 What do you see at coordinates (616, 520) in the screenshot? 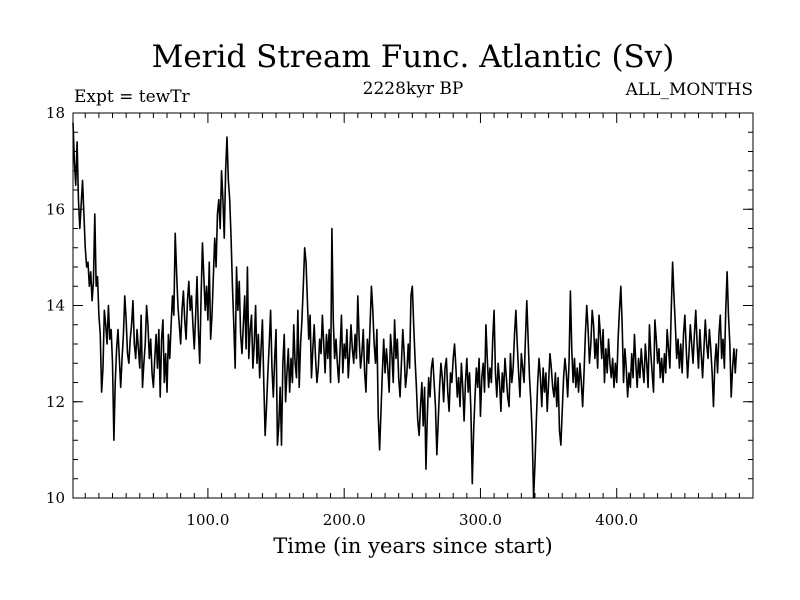
I see `x-tick-label: 400.0` at bounding box center [616, 520].